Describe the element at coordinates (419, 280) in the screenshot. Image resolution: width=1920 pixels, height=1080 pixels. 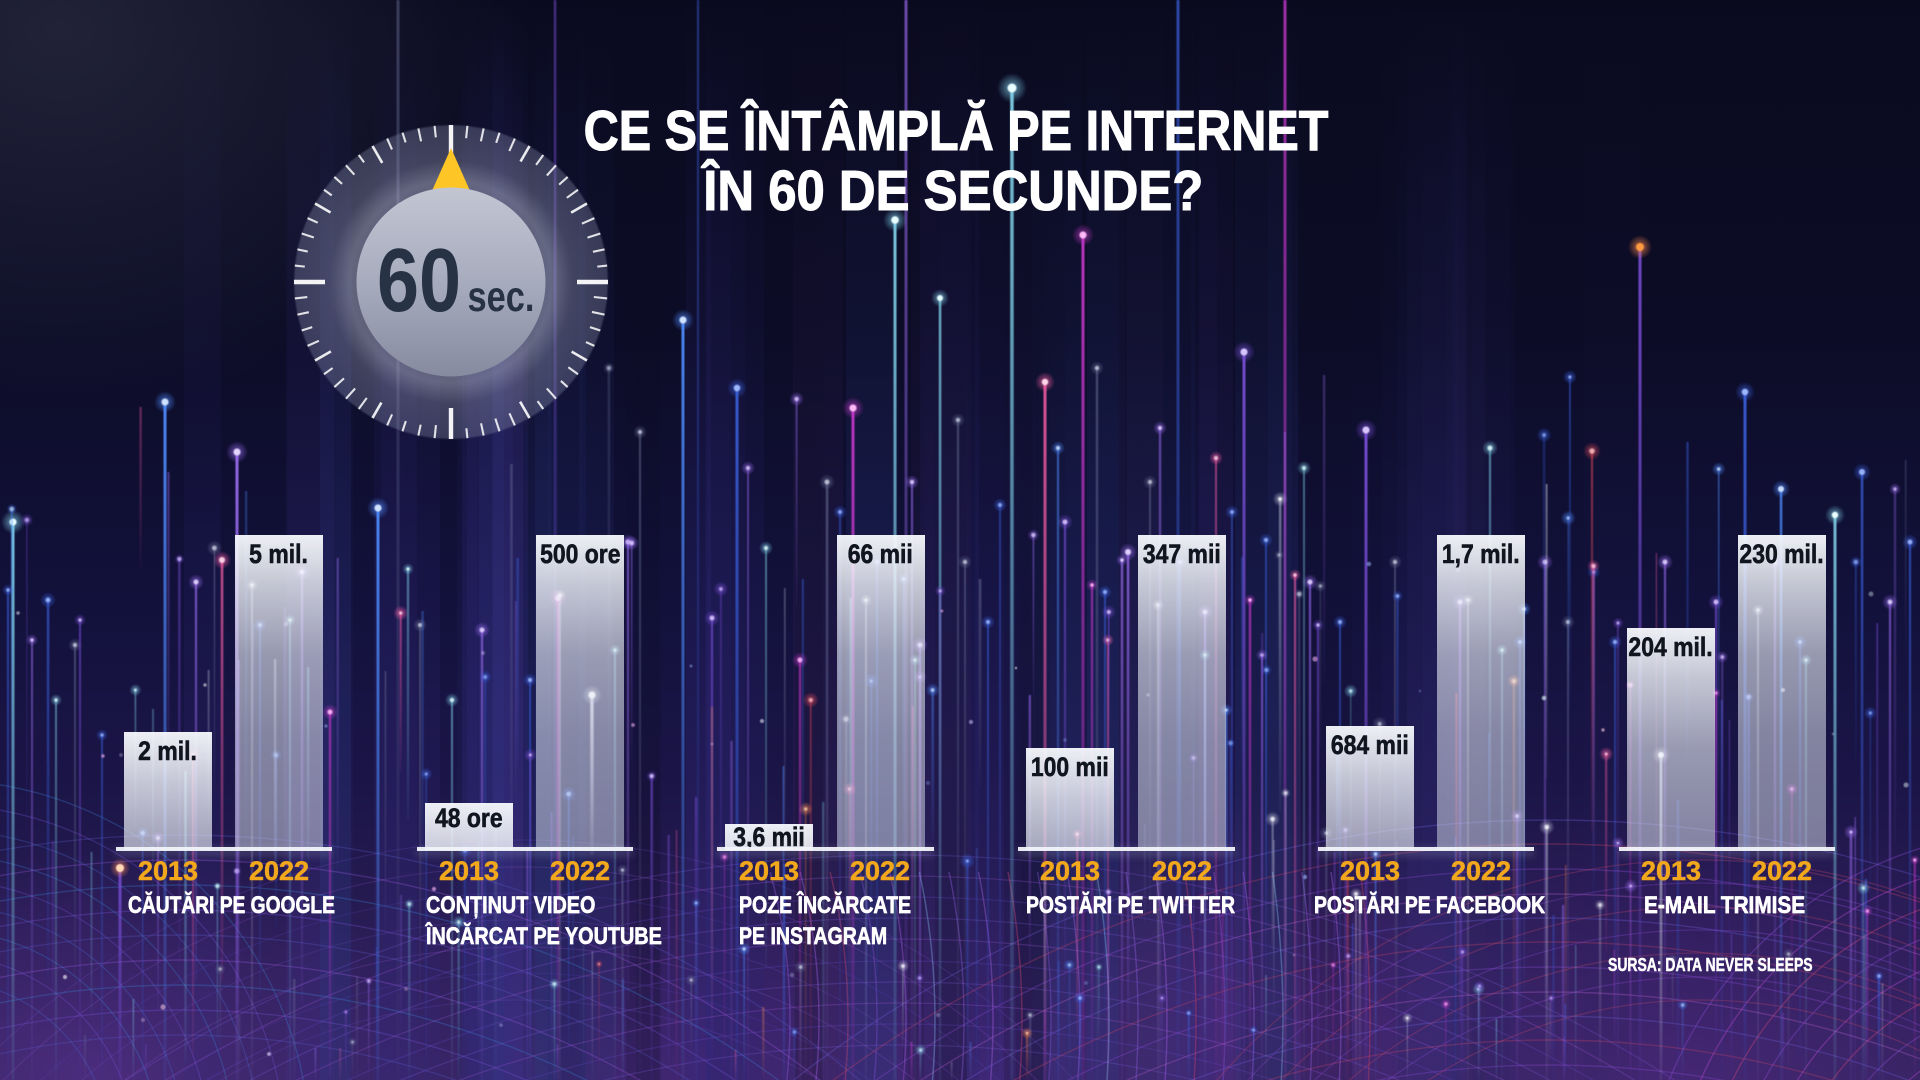
I see `svg-text: 60` at that location.